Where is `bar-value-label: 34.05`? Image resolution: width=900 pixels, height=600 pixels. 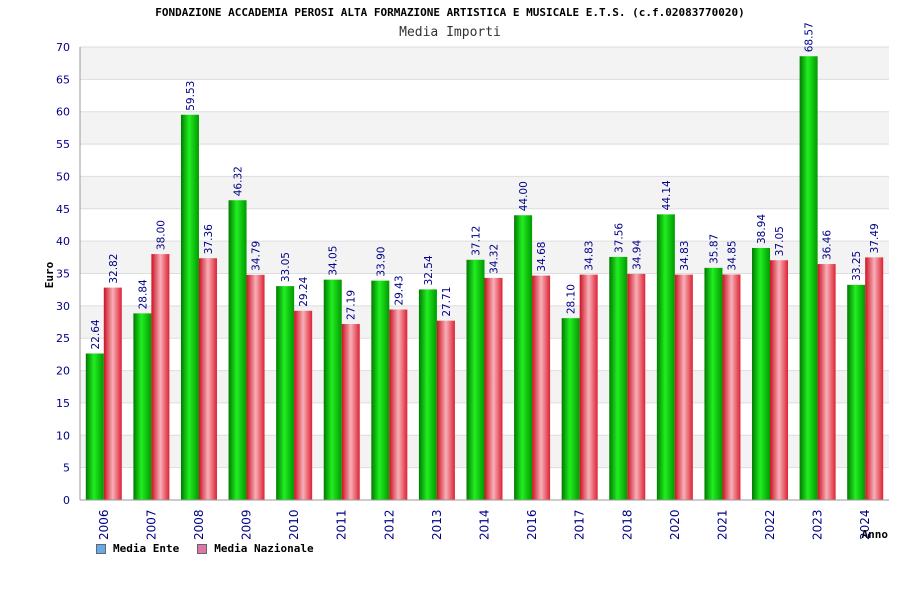
bar-value-label: 34.05 is located at coordinates (334, 261).